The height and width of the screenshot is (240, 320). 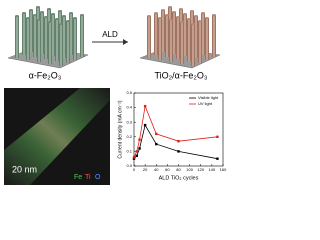 What do you see at coordinates (110, 34) in the screenshot?
I see `arrow-label: ALD` at bounding box center [110, 34].